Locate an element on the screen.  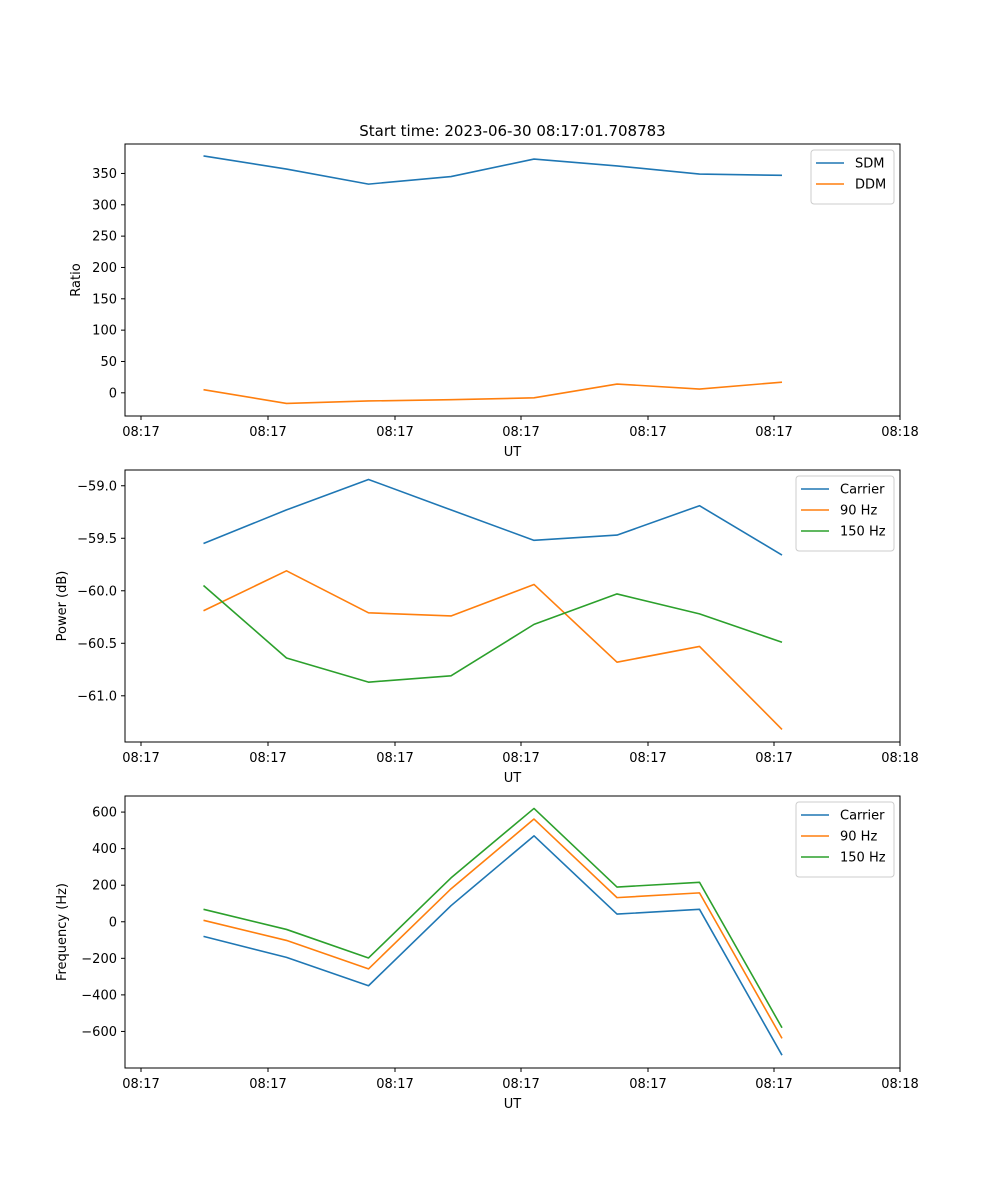
y-tick-label: −600 is located at coordinates (99, 1032).